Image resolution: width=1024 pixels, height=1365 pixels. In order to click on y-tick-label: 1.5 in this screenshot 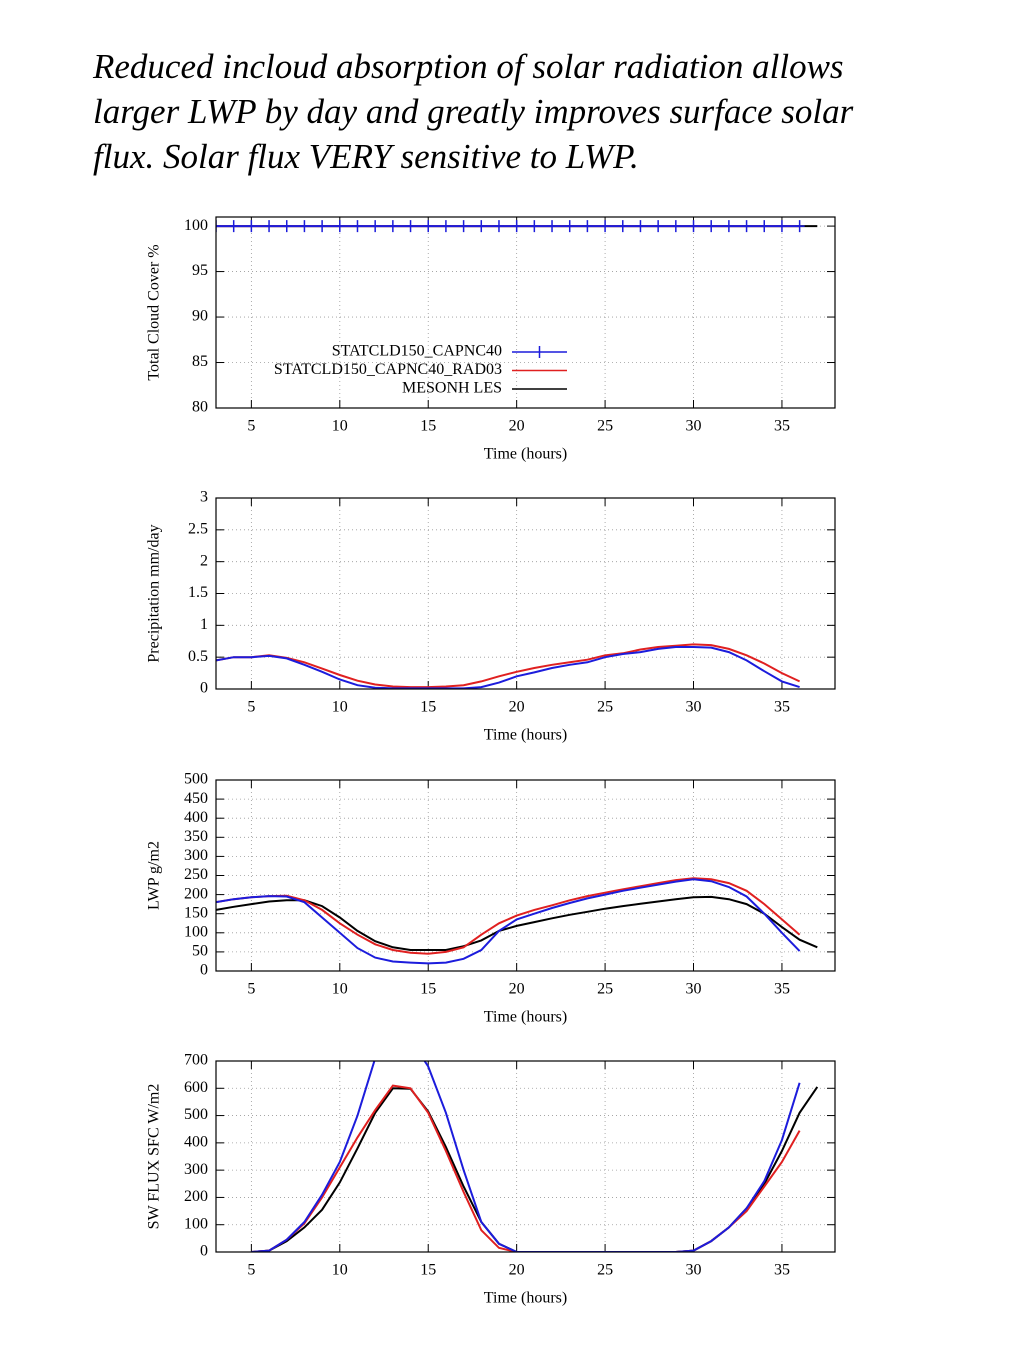, I will do `click(198, 592)`.